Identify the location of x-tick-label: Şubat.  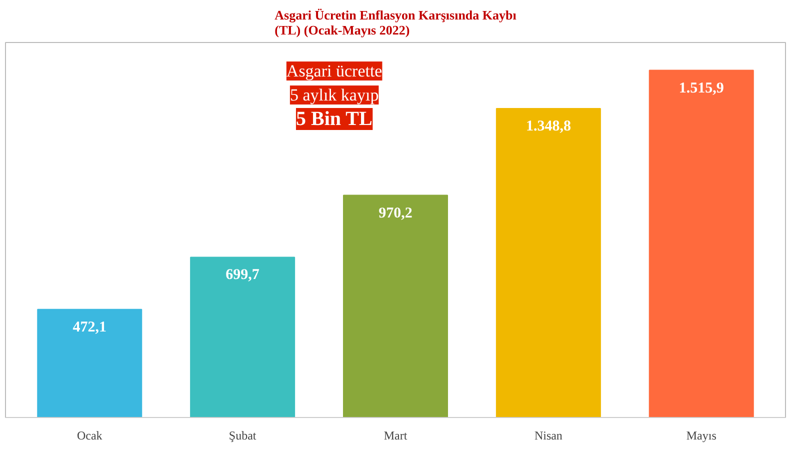
(242, 435).